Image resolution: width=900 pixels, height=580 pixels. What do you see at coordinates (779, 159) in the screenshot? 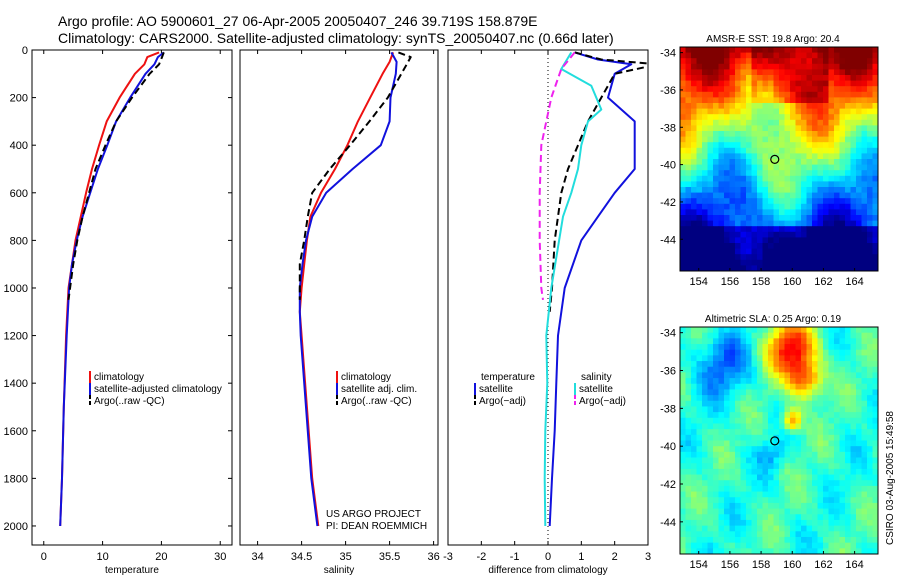
I see `sst_map-frame` at bounding box center [779, 159].